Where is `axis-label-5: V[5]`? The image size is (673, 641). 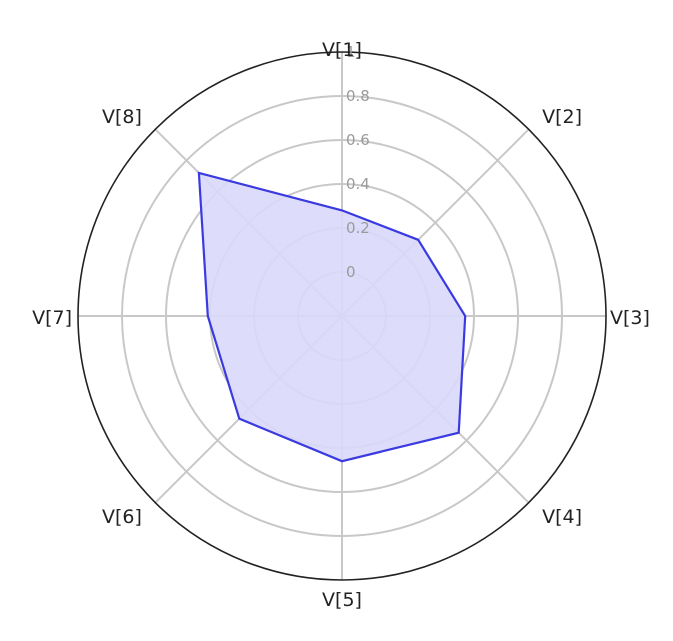 axis-label-5: V[5] is located at coordinates (342, 600).